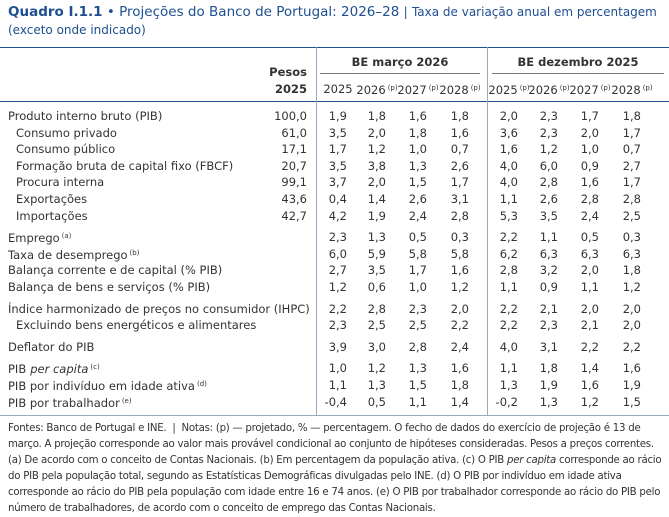 This screenshot has height=517, width=669. Describe the element at coordinates (68, 254) in the screenshot. I see `label: Taxa de desemprego` at that location.